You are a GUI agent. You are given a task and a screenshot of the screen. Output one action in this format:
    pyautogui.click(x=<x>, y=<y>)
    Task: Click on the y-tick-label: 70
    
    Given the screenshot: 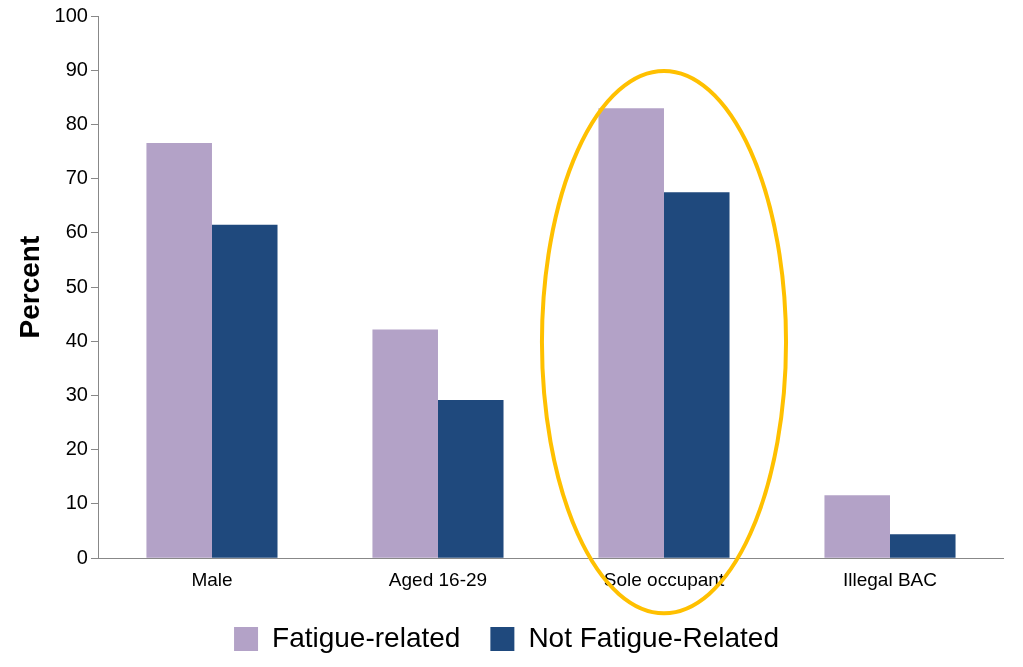 What is the action you would take?
    pyautogui.click(x=76, y=177)
    